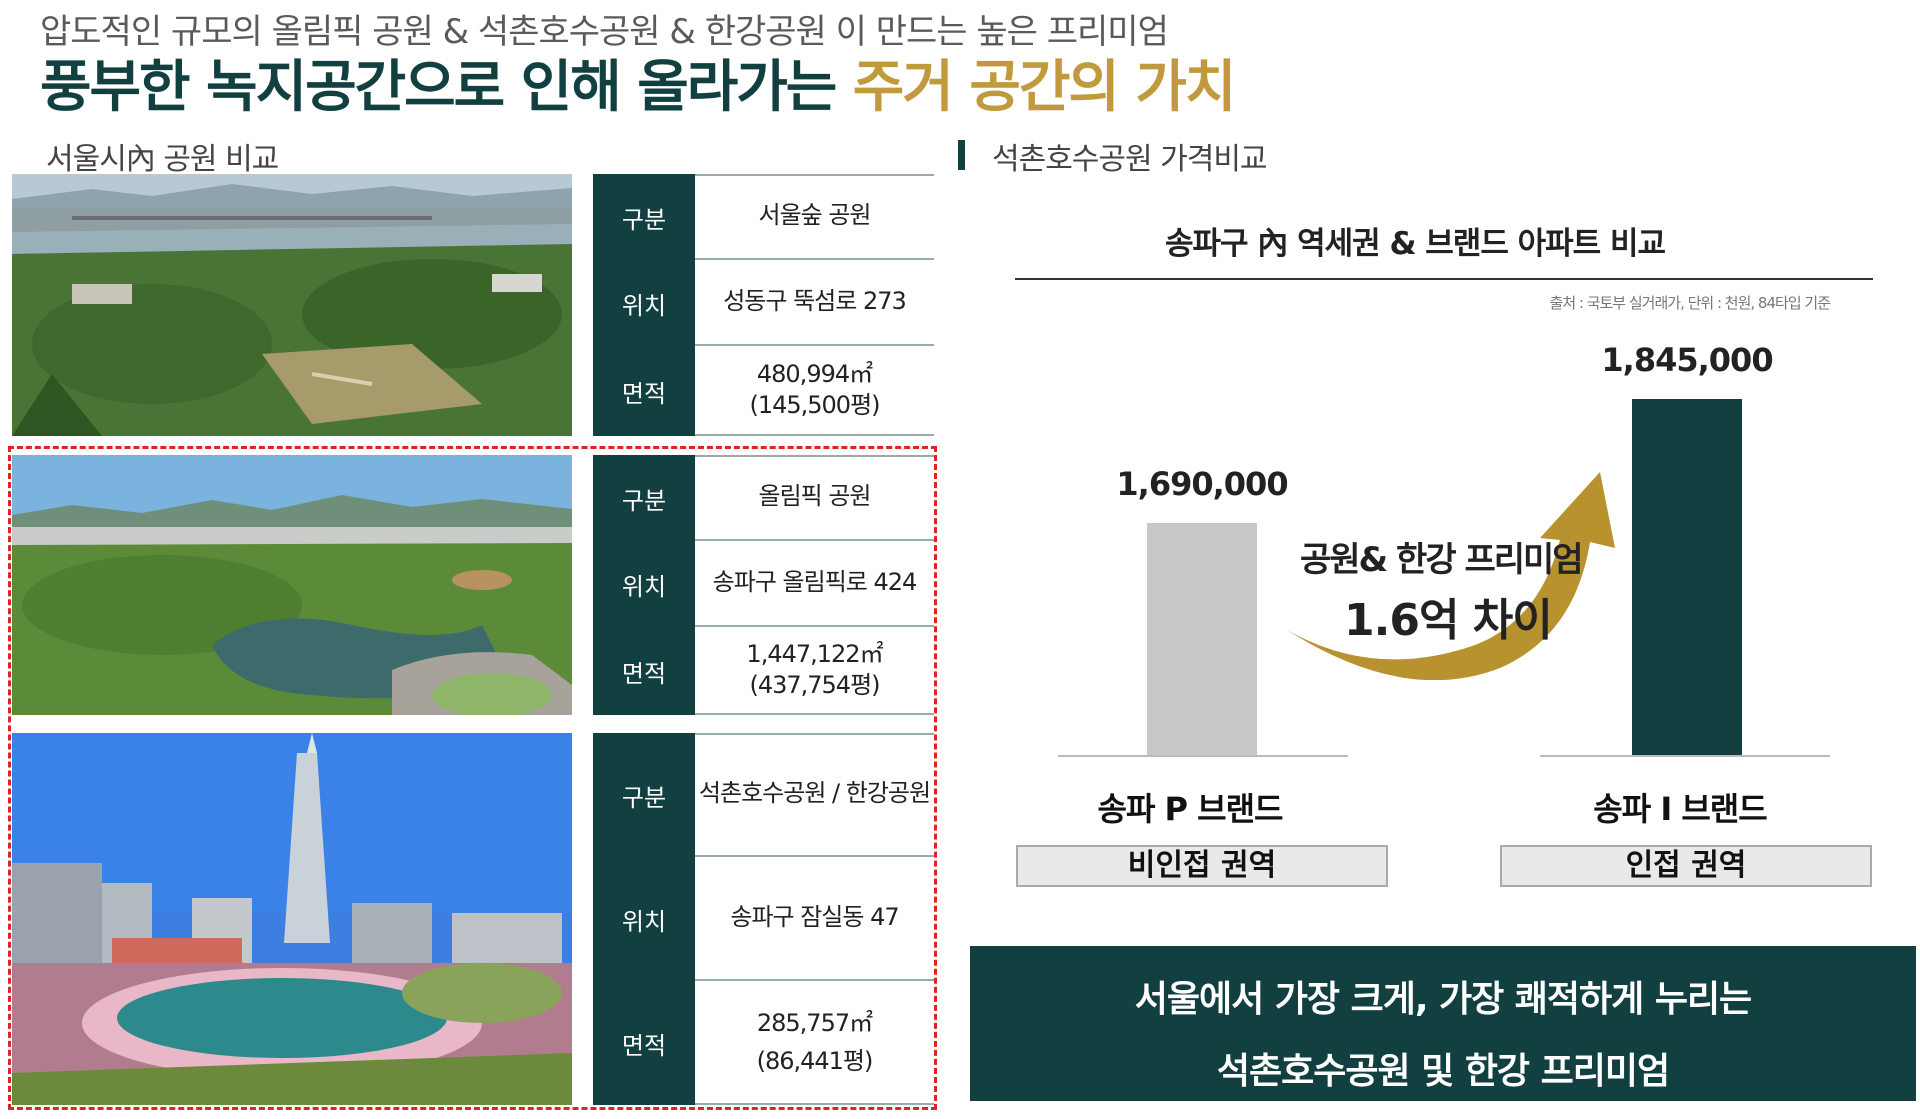 This screenshot has width=1920, height=1119. What do you see at coordinates (814, 919) in the screenshot?
I see `row-value: 송파구 잠실동 47` at bounding box center [814, 919].